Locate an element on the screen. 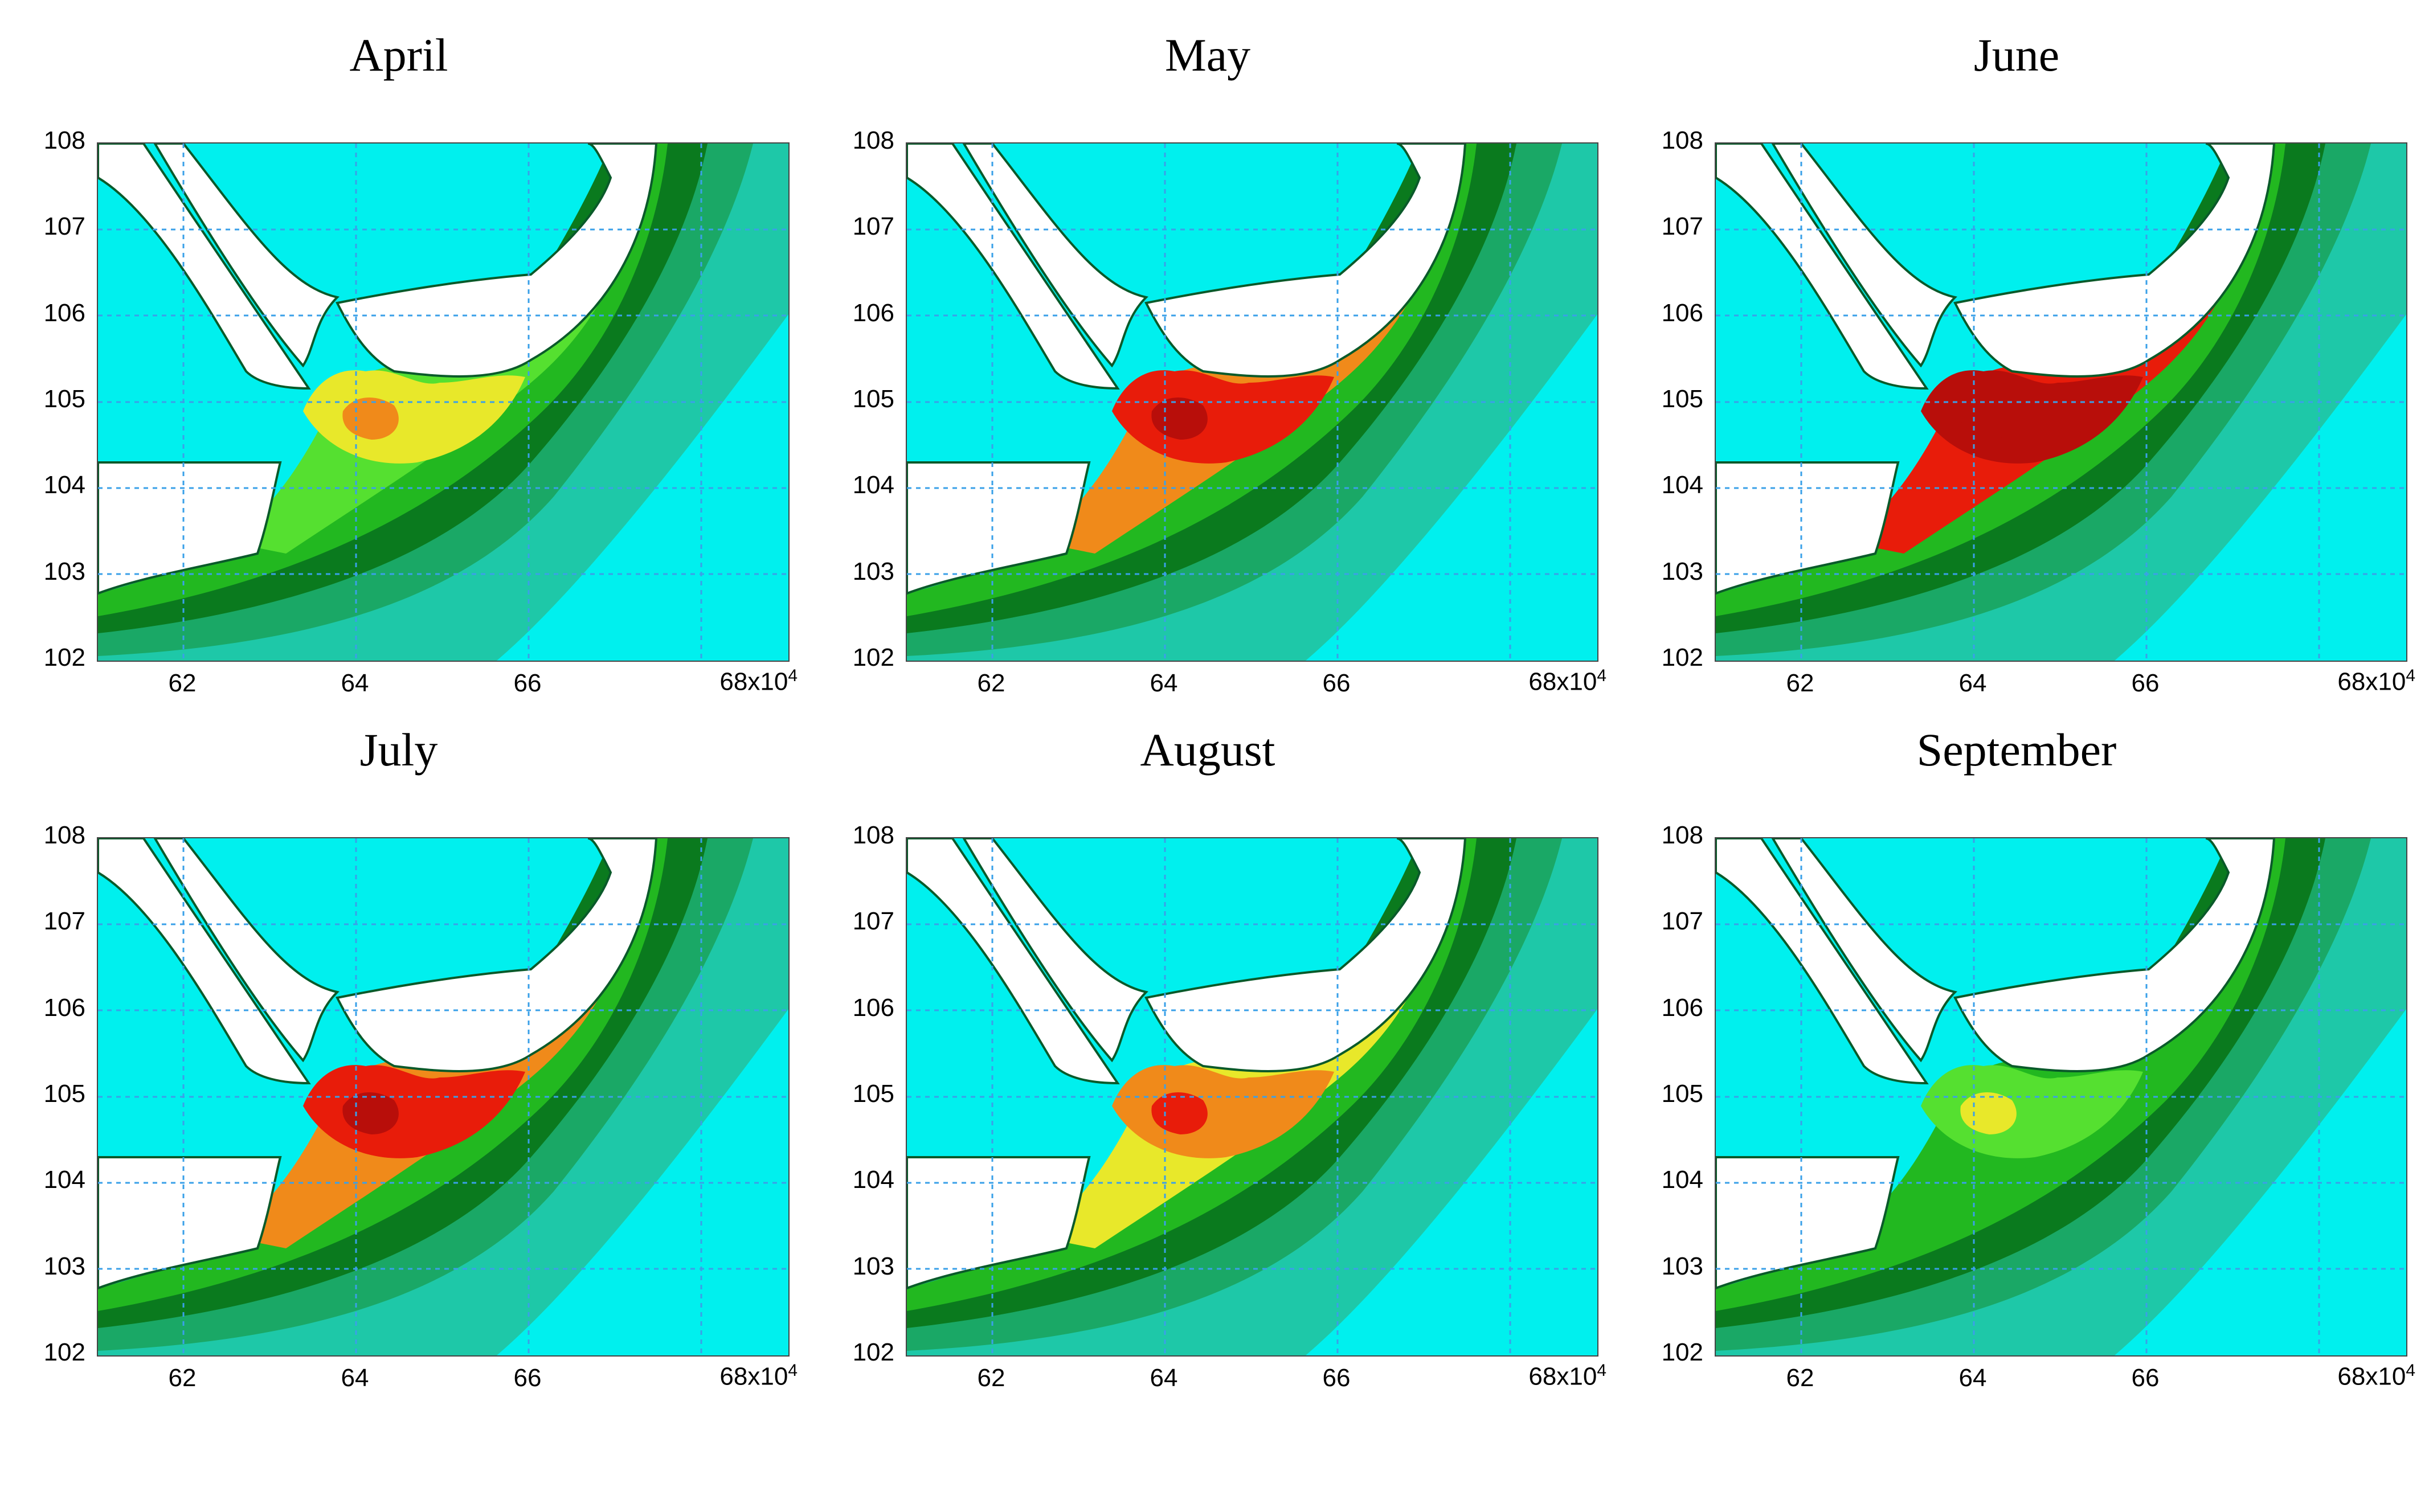  month-title: September is located at coordinates (2016, 750).